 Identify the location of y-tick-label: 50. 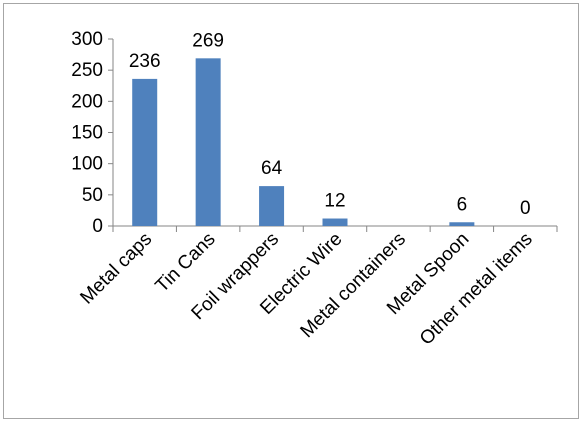
(92, 195).